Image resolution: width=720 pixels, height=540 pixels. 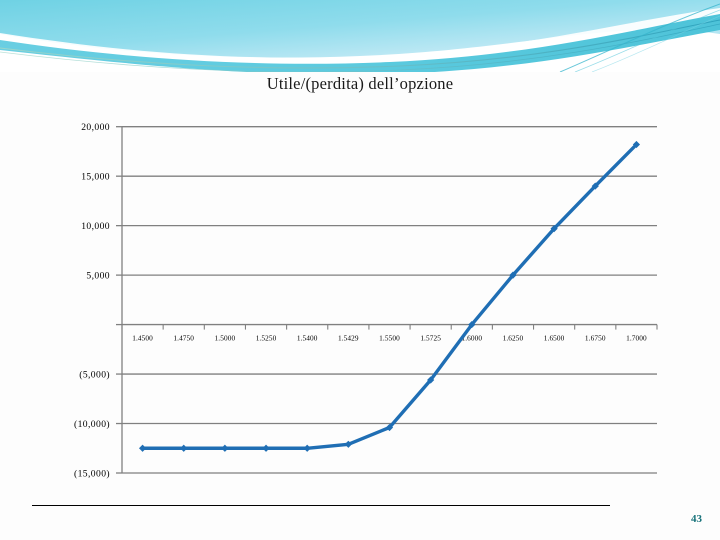 I want to click on y-axis-label: (15,000), so click(x=92, y=473).